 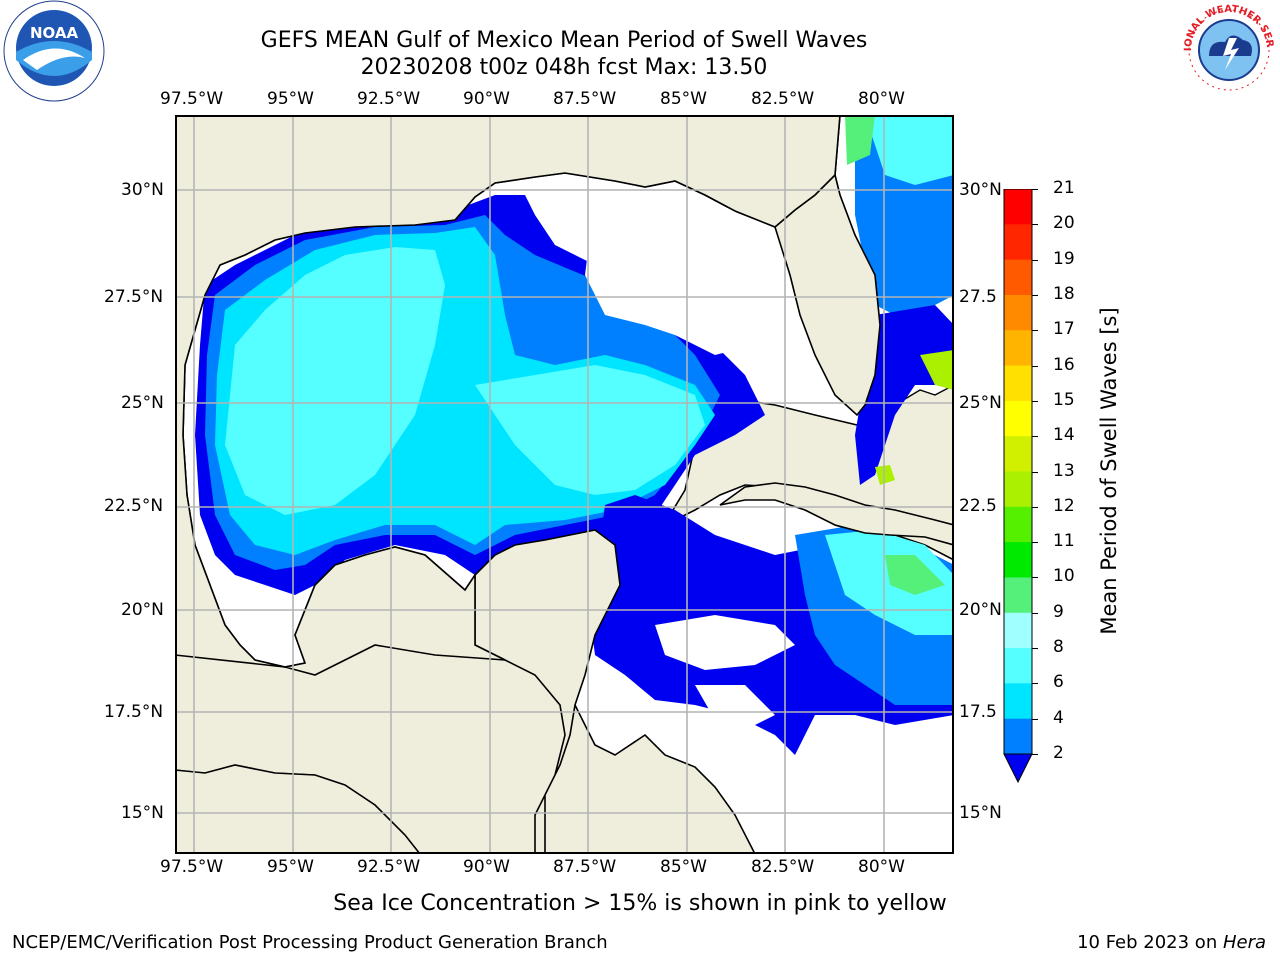 I want to click on lon-tick-top: 82.5°W, so click(x=783, y=99).